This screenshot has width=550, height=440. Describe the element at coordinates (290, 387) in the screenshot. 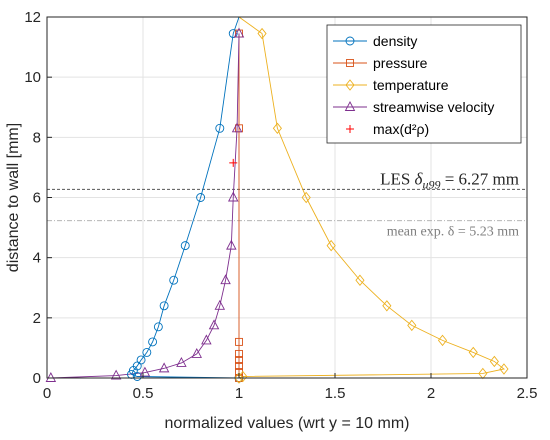

I see `x-axis-ticks: 0 0.5 1 1.5 2 2.5` at that location.